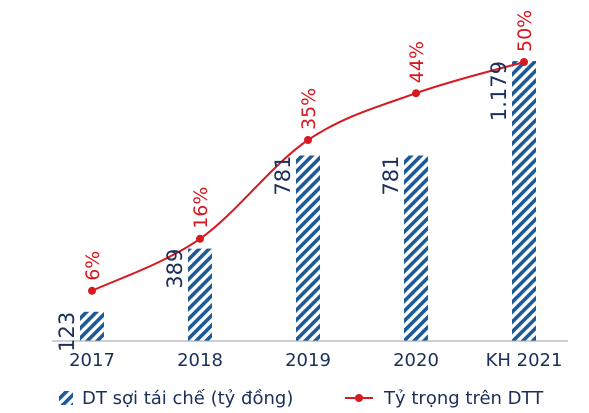  I want to click on bar-kh-2021, so click(524, 201).